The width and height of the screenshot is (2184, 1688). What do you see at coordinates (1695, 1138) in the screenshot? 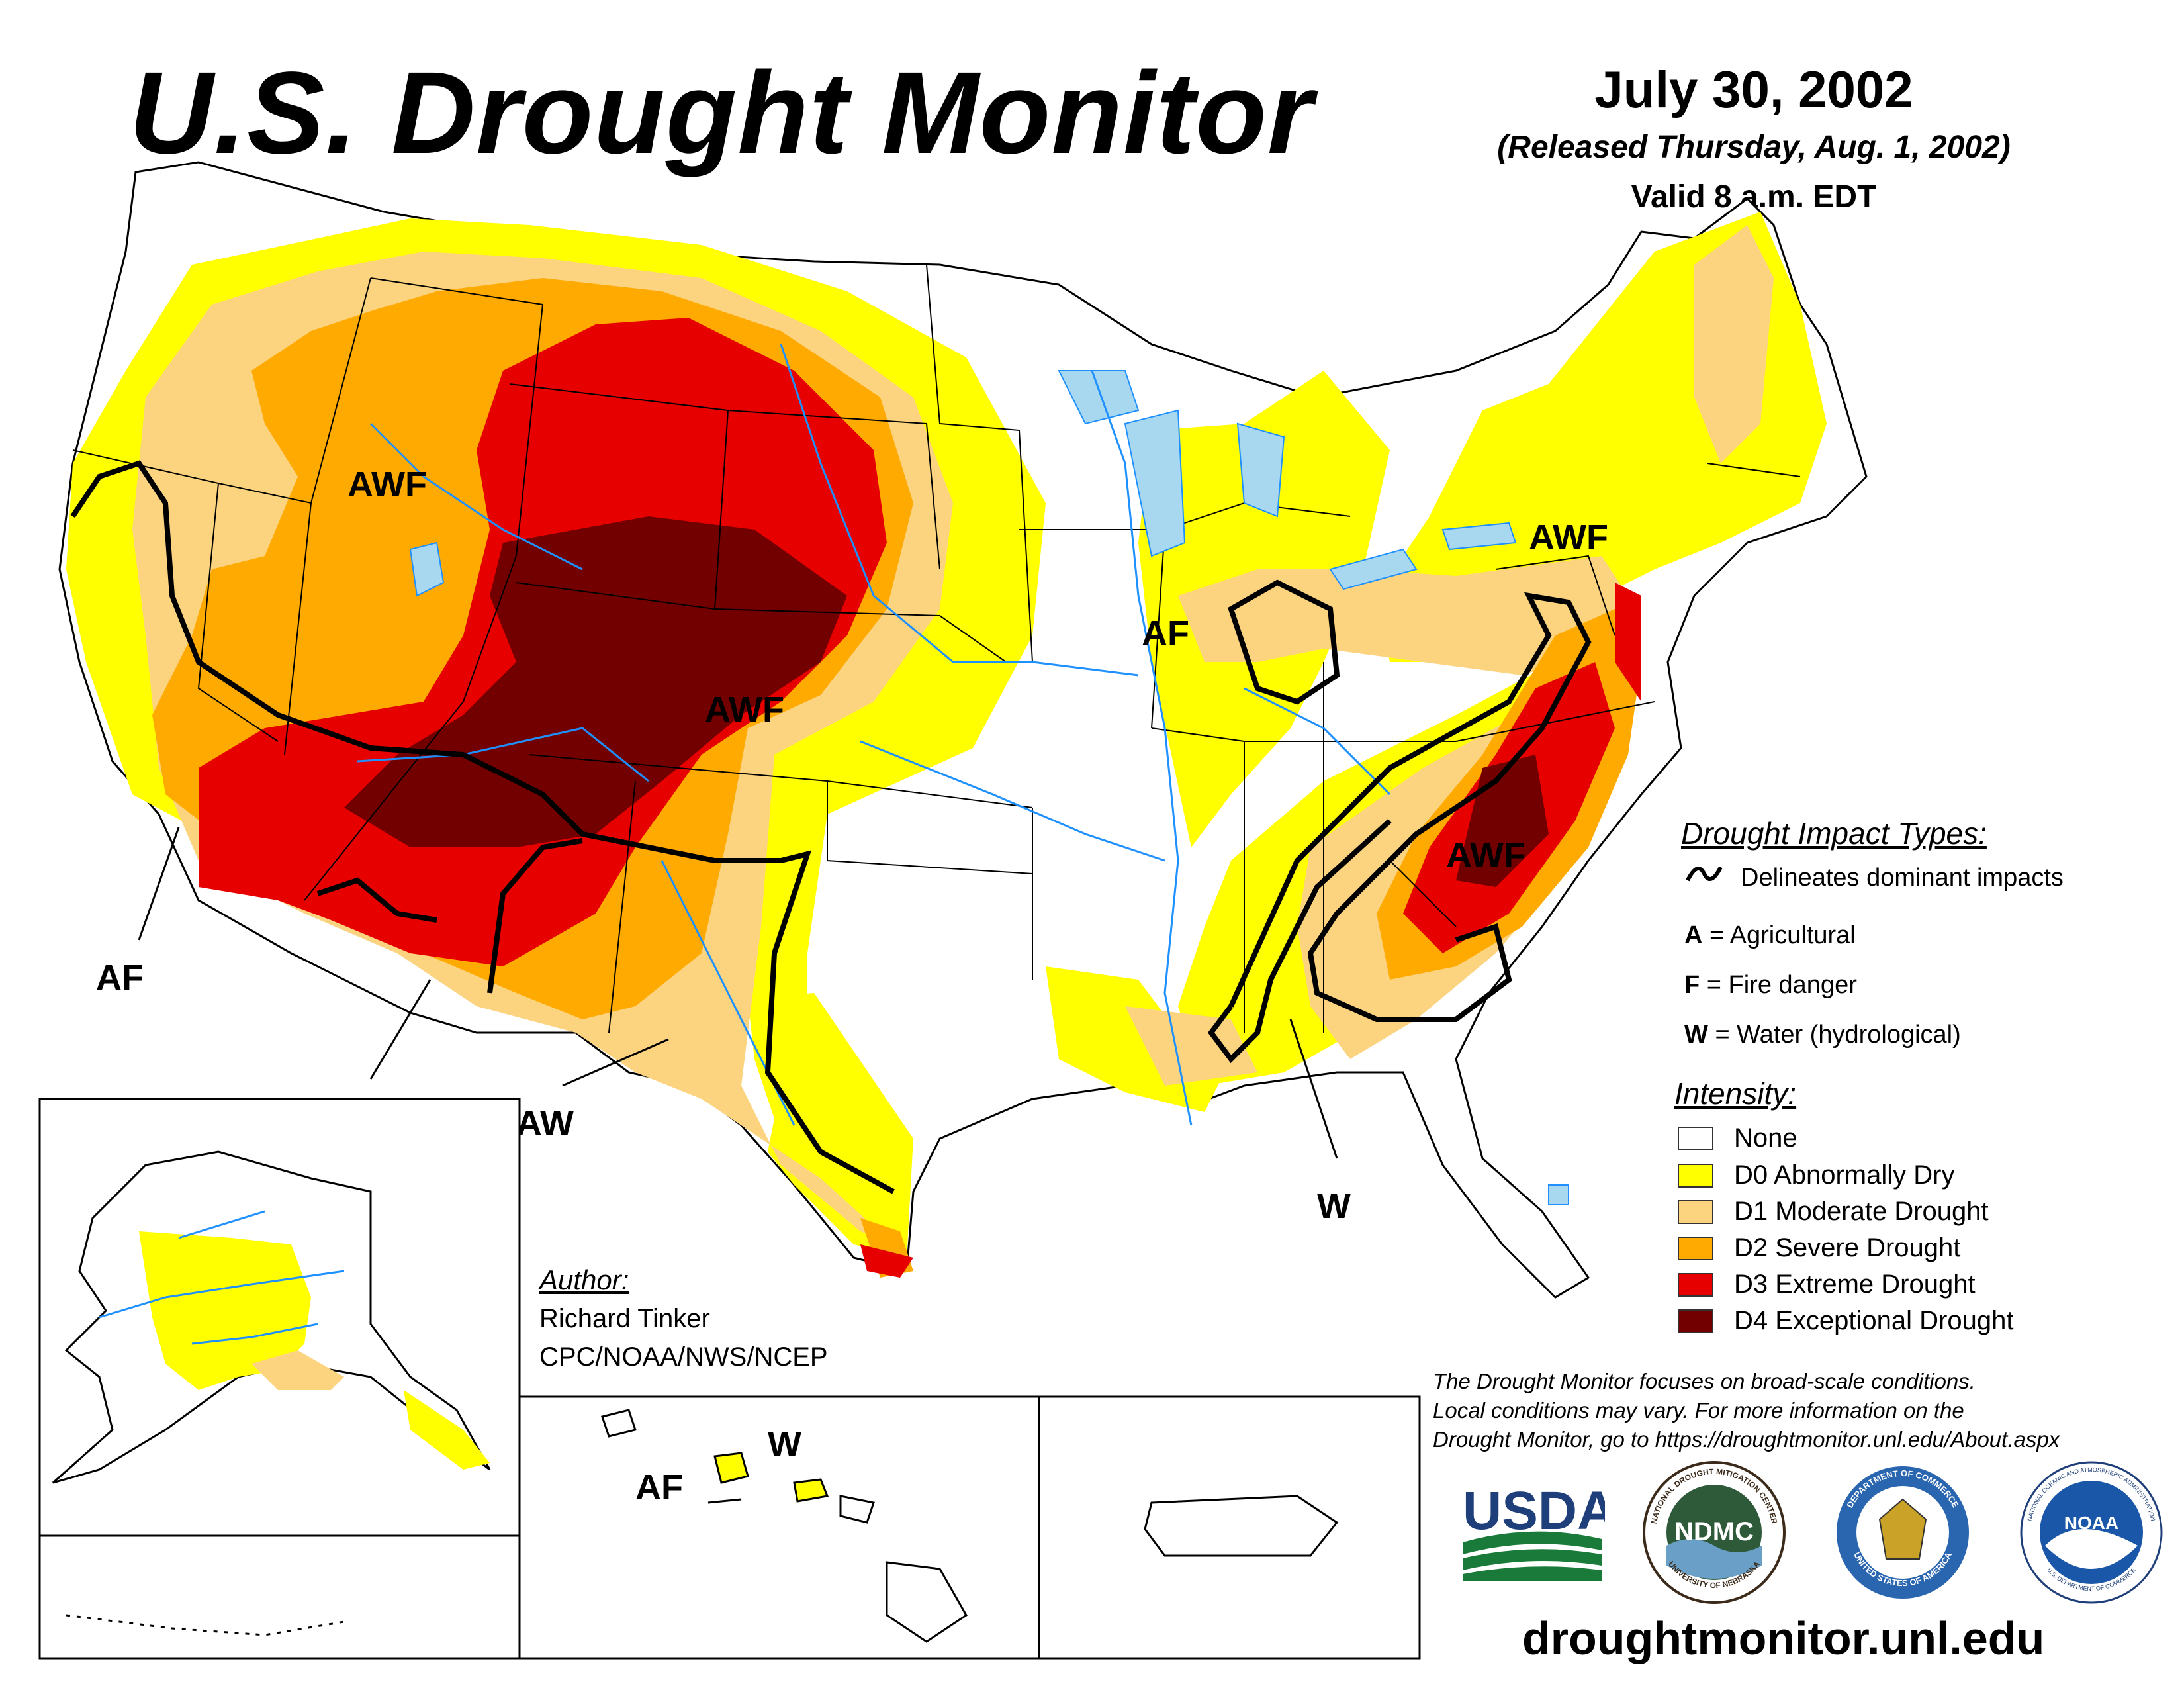
I see `swatch-none` at bounding box center [1695, 1138].